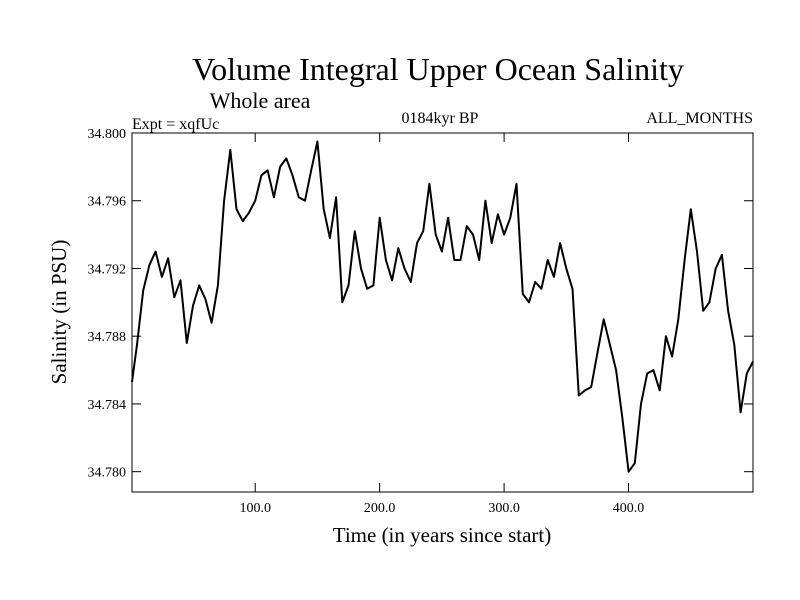 The image size is (800, 600). I want to click on x-tick-label: 100.0, so click(255, 508).